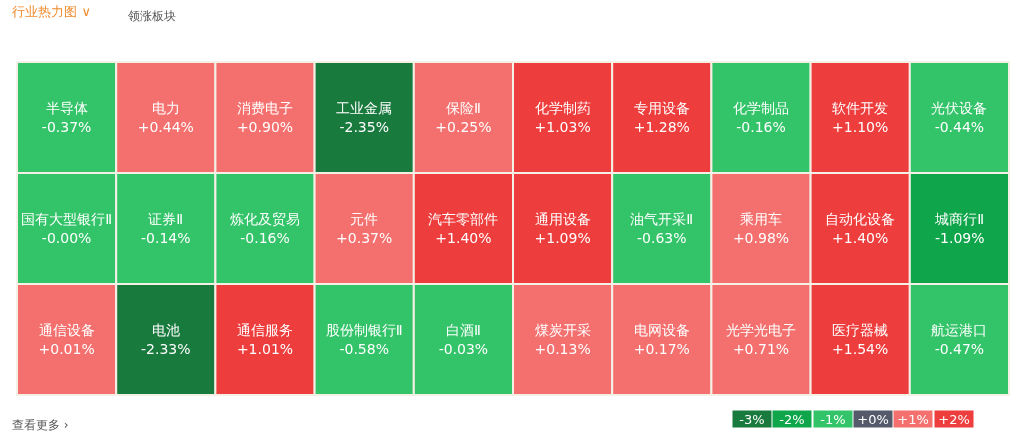 Image resolution: width=1026 pixels, height=441 pixels. Describe the element at coordinates (364, 330) in the screenshot. I see `category-label: 股份制银行Ⅱ` at that location.